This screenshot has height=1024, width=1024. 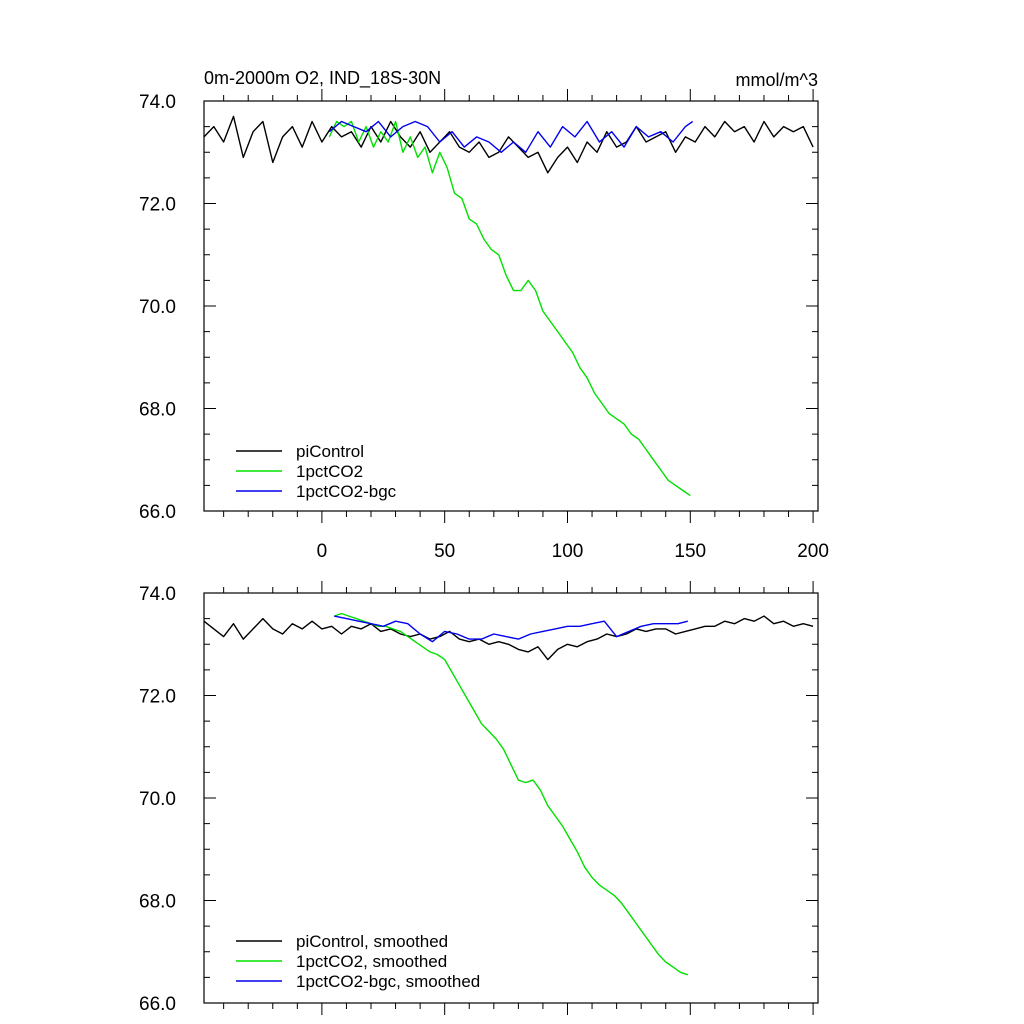 What do you see at coordinates (329, 471) in the screenshot?
I see `legend-label: 1pctCO2` at bounding box center [329, 471].